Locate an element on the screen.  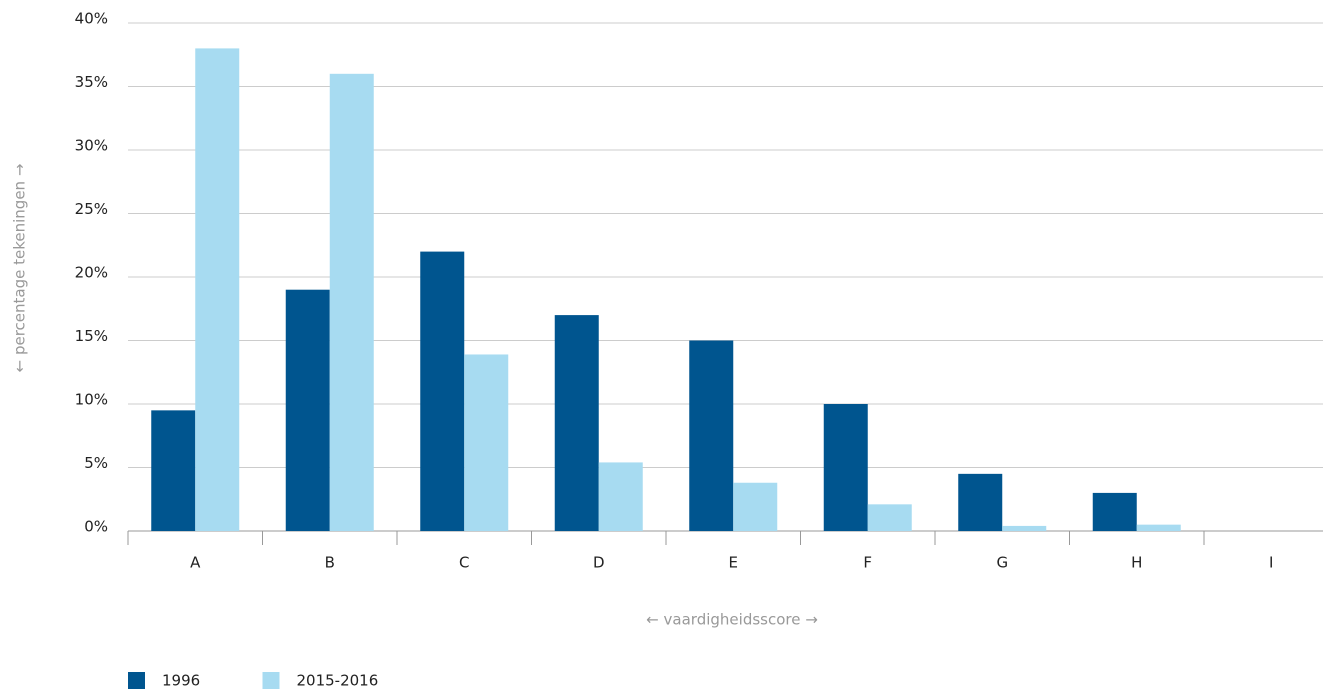
x-tick-label: E is located at coordinates (733, 563).